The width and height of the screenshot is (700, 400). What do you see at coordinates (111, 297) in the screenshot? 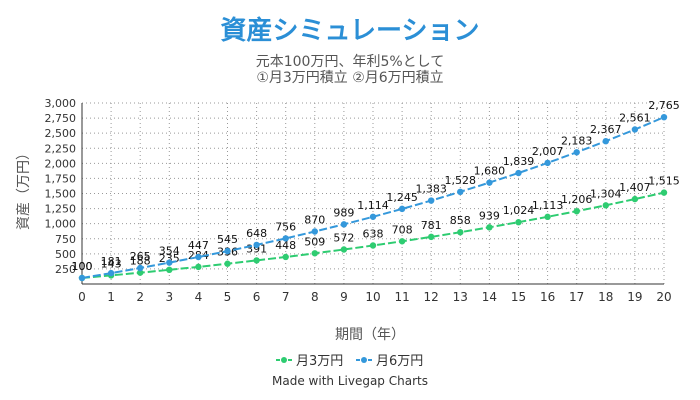
I see `x-tick-label: 1` at bounding box center [111, 297].